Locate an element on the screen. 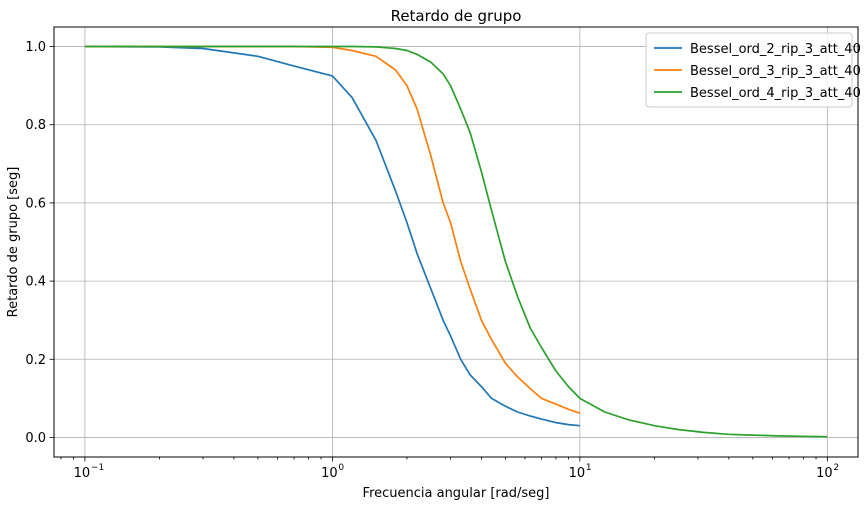 This screenshot has height=507, width=866. x-tick-exponent: 1 is located at coordinates (589, 468).